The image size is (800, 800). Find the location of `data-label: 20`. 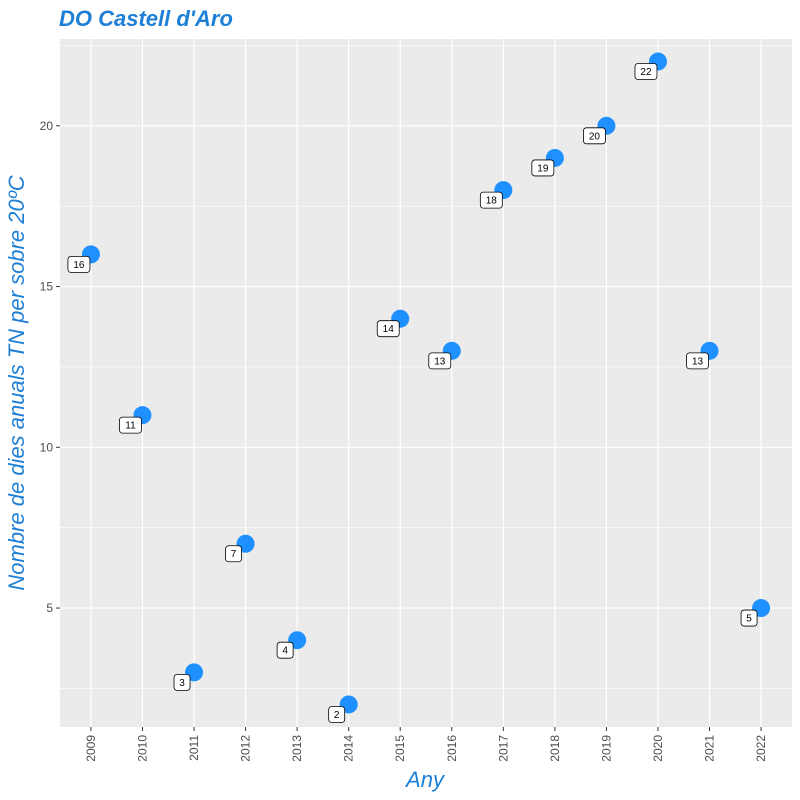

data-label: 20 is located at coordinates (595, 136).